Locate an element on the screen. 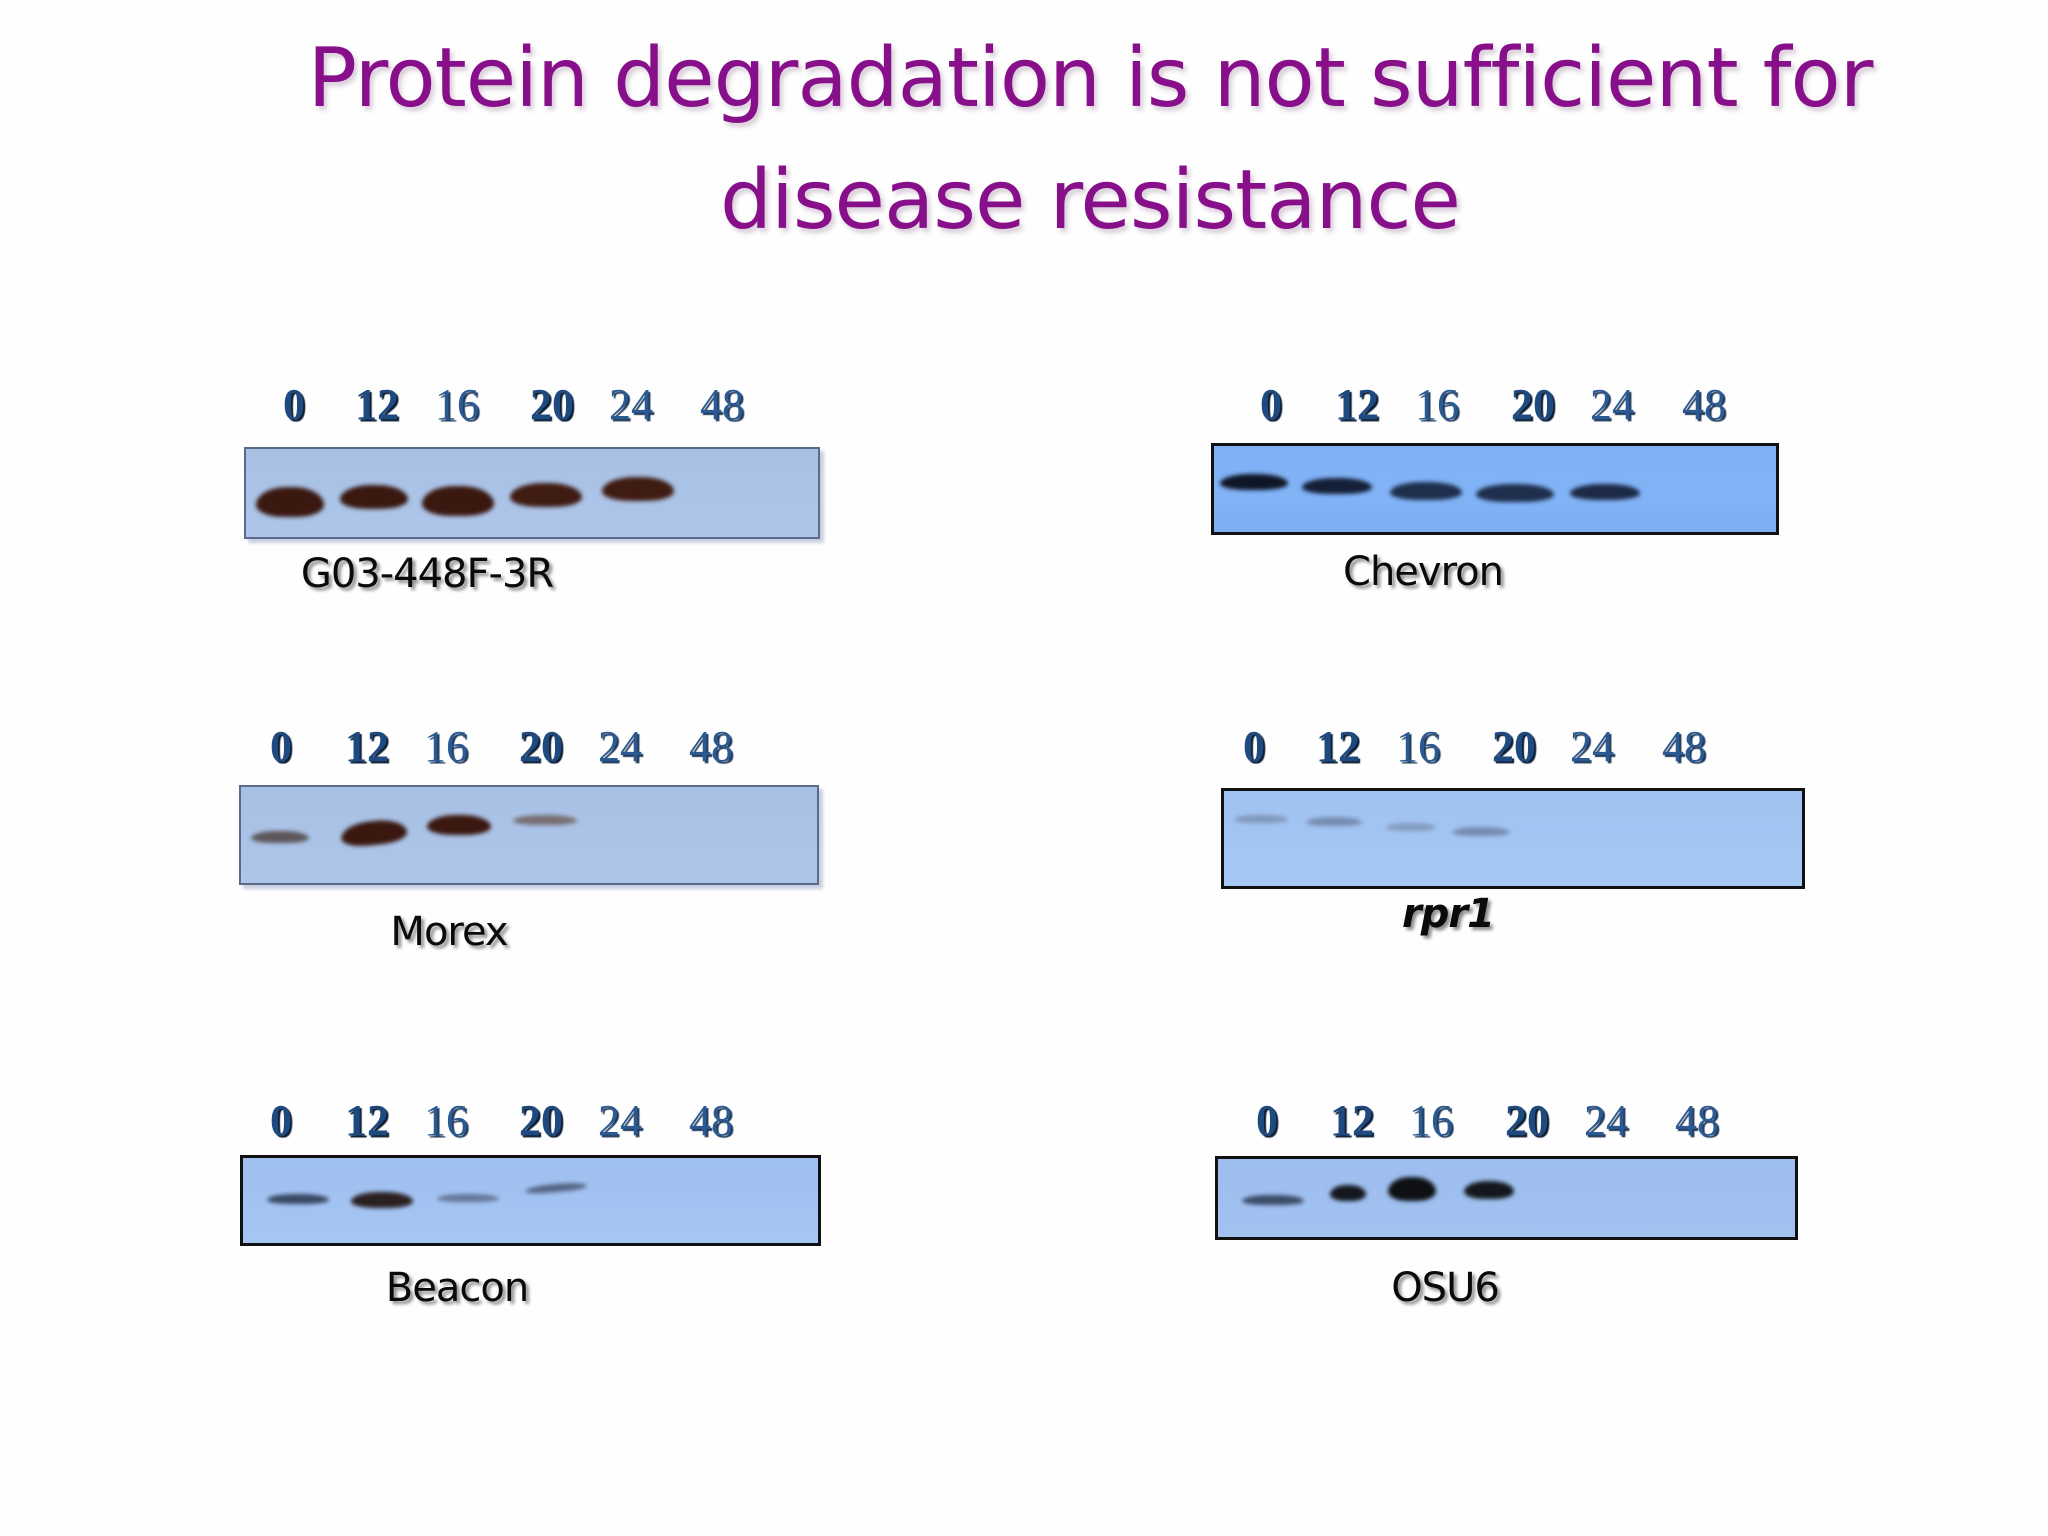 This screenshot has height=1536, width=2048. cultivar-name: rpr1 is located at coordinates (1448, 914).